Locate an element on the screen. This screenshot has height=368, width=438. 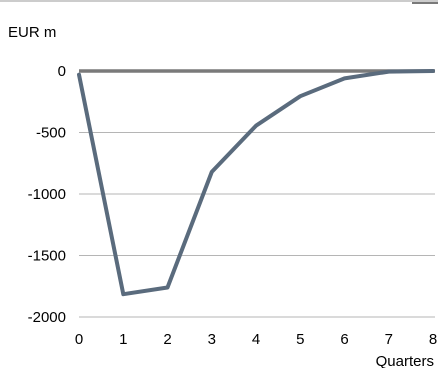
y-tick-label: -1500 is located at coordinates (47, 256).